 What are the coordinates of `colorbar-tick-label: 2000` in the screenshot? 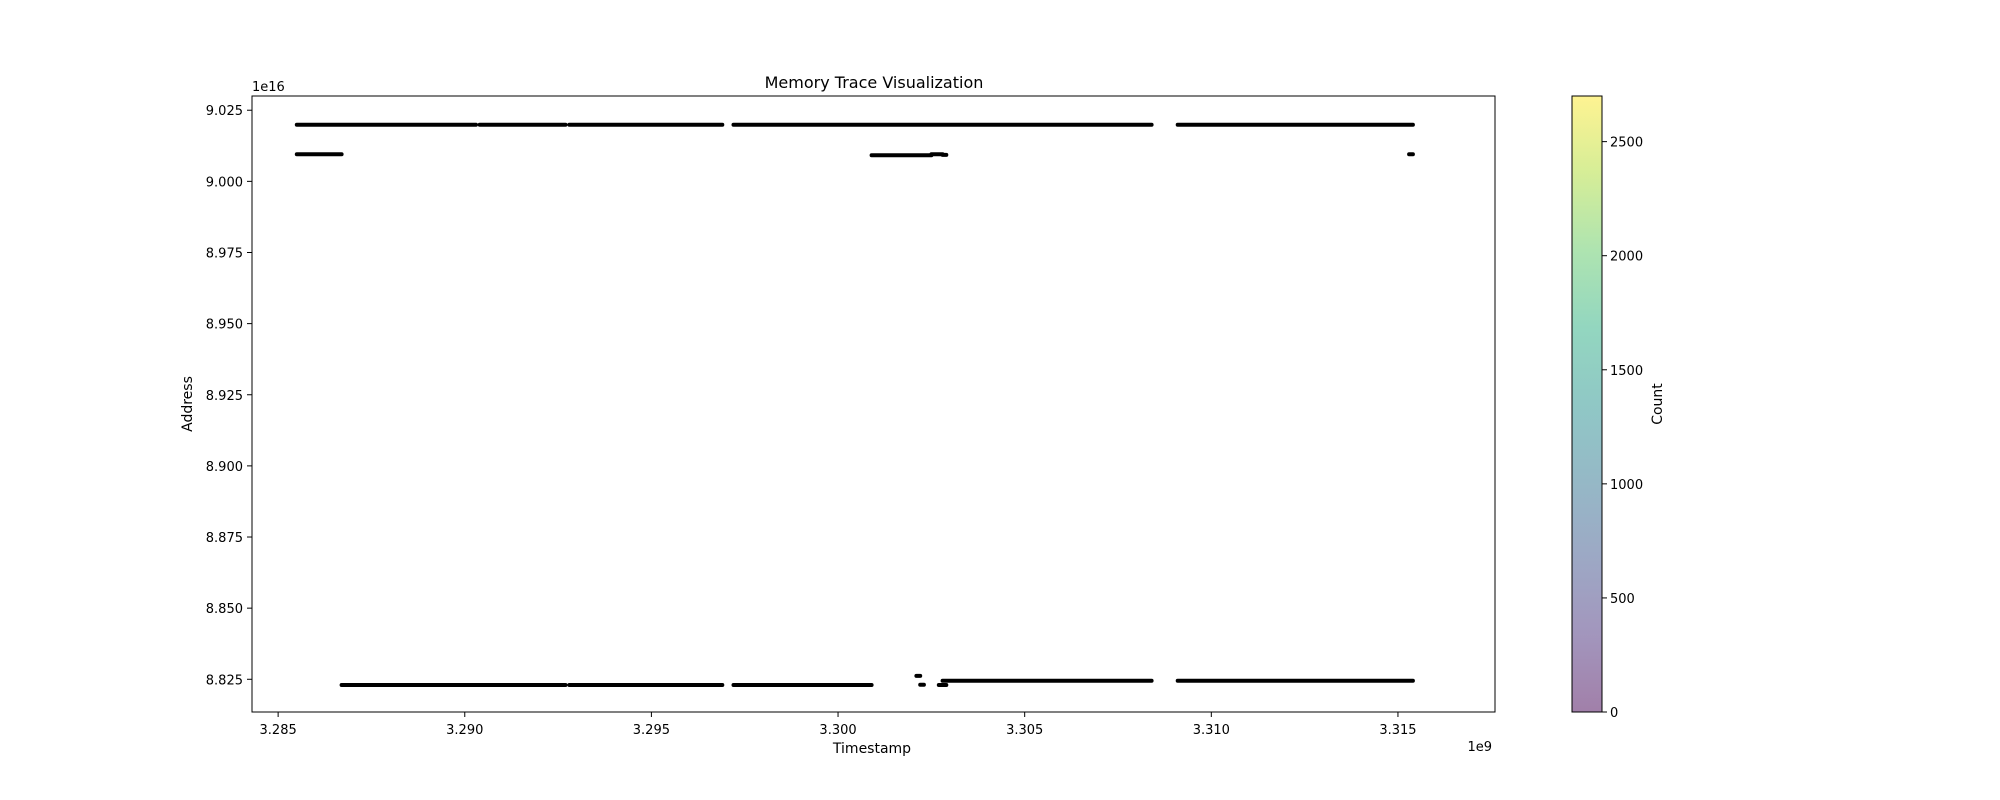 It's located at (1626, 257).